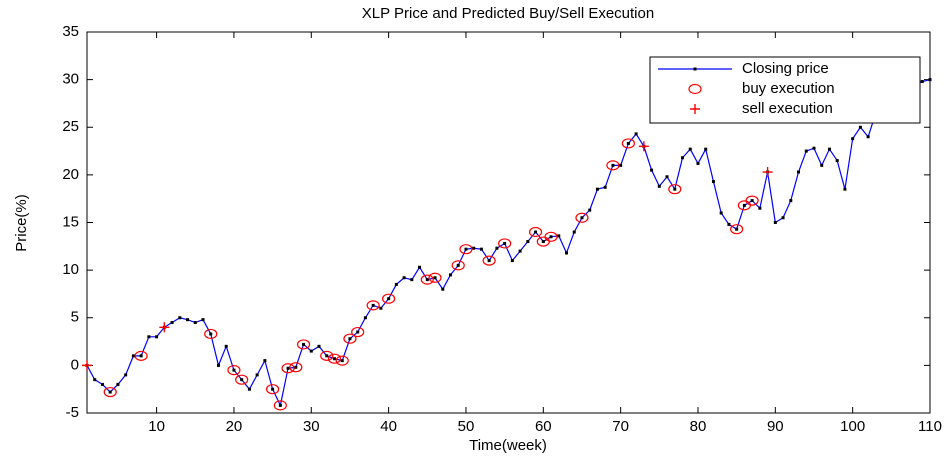 The width and height of the screenshot is (951, 459). Describe the element at coordinates (788, 88) in the screenshot. I see `legend-label: buy execution` at that location.